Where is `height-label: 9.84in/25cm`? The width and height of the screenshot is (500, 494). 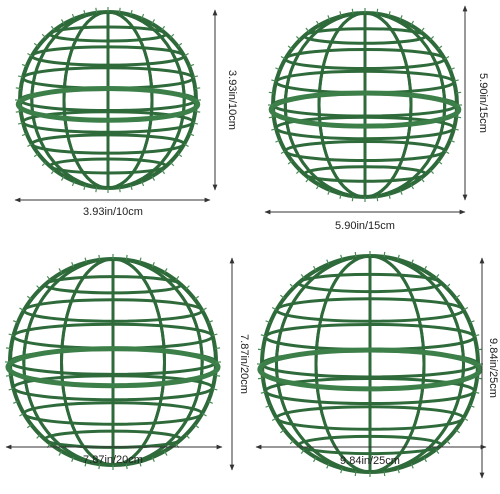 height-label: 9.84in/25cm is located at coordinates (493, 368).